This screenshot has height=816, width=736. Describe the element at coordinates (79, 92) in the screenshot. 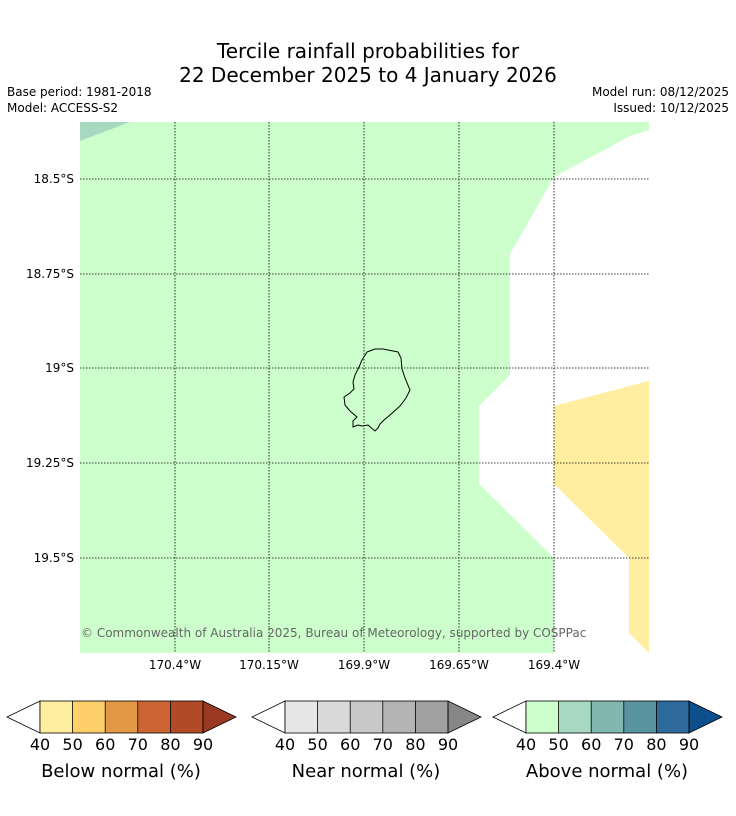

I see `base-period-text: Base period: 1981-2018` at that location.